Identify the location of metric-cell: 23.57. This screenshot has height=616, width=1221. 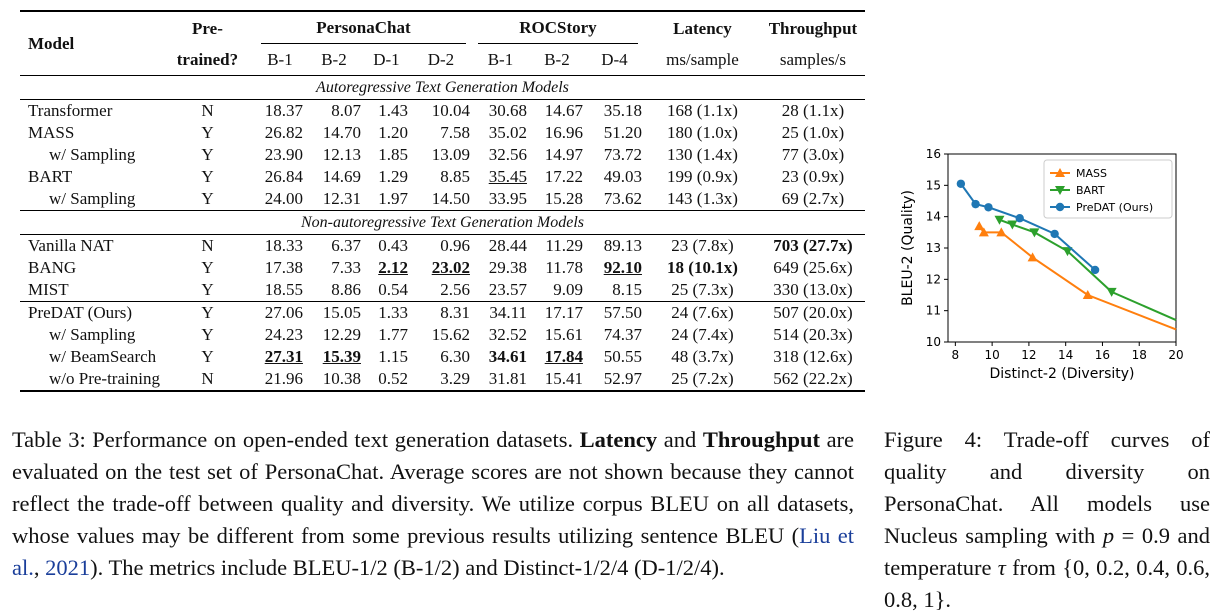
(507, 289).